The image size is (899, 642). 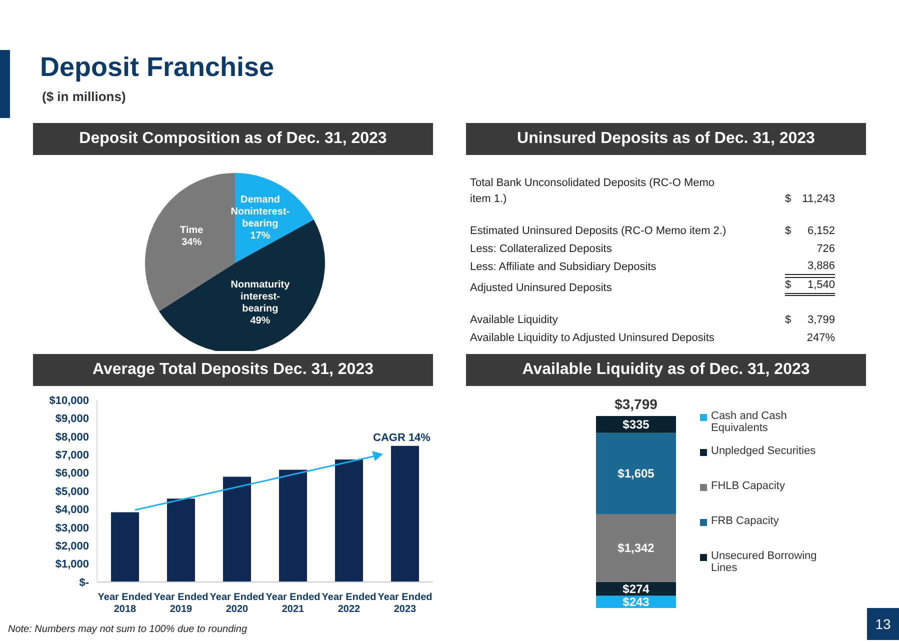 What do you see at coordinates (564, 267) in the screenshot?
I see `category-label: Less: Affiliate and Subsidiary Deposits` at bounding box center [564, 267].